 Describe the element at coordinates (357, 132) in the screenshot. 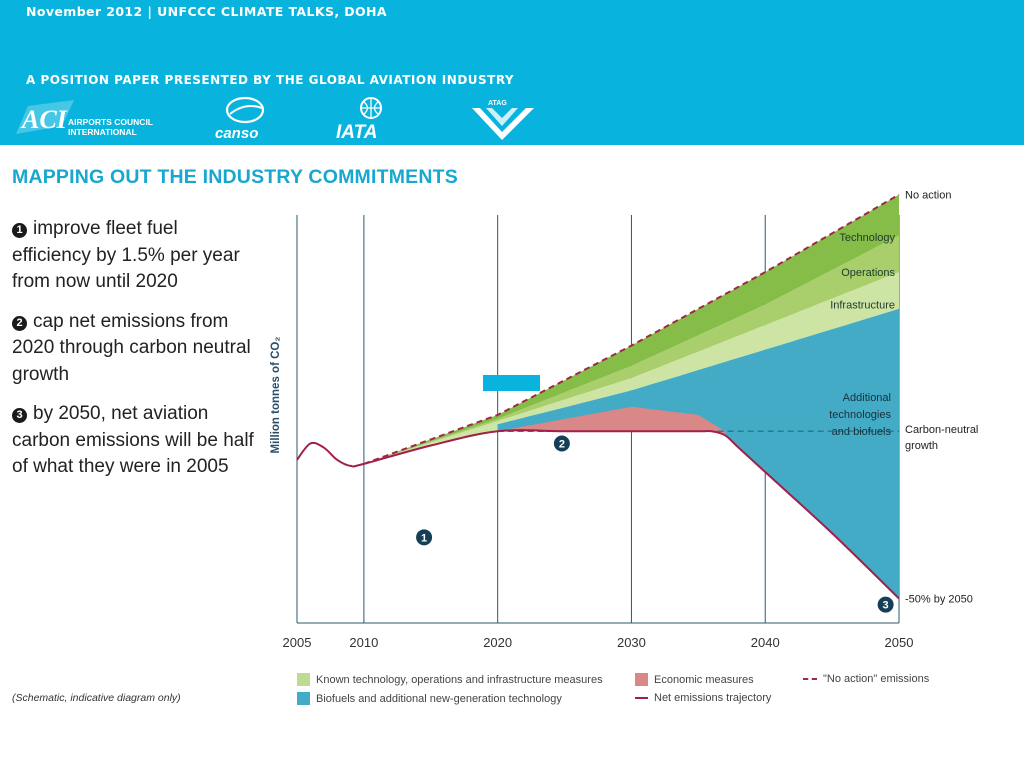

I see `iata-logo-text: IATA` at that location.